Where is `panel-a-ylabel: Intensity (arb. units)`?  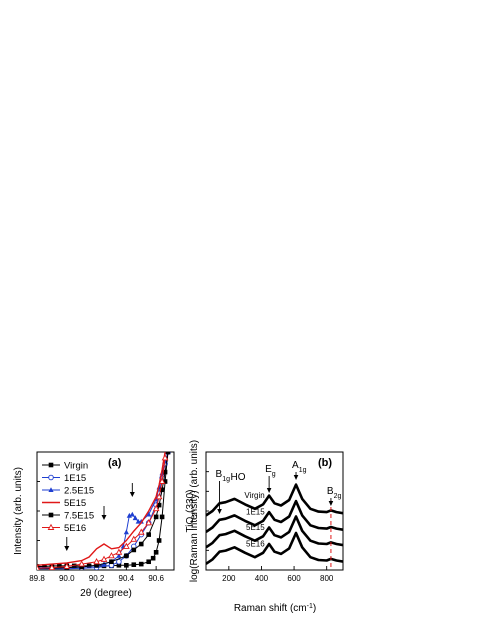 panel-a-ylabel: Intensity (arb. units) is located at coordinates (18, 511).